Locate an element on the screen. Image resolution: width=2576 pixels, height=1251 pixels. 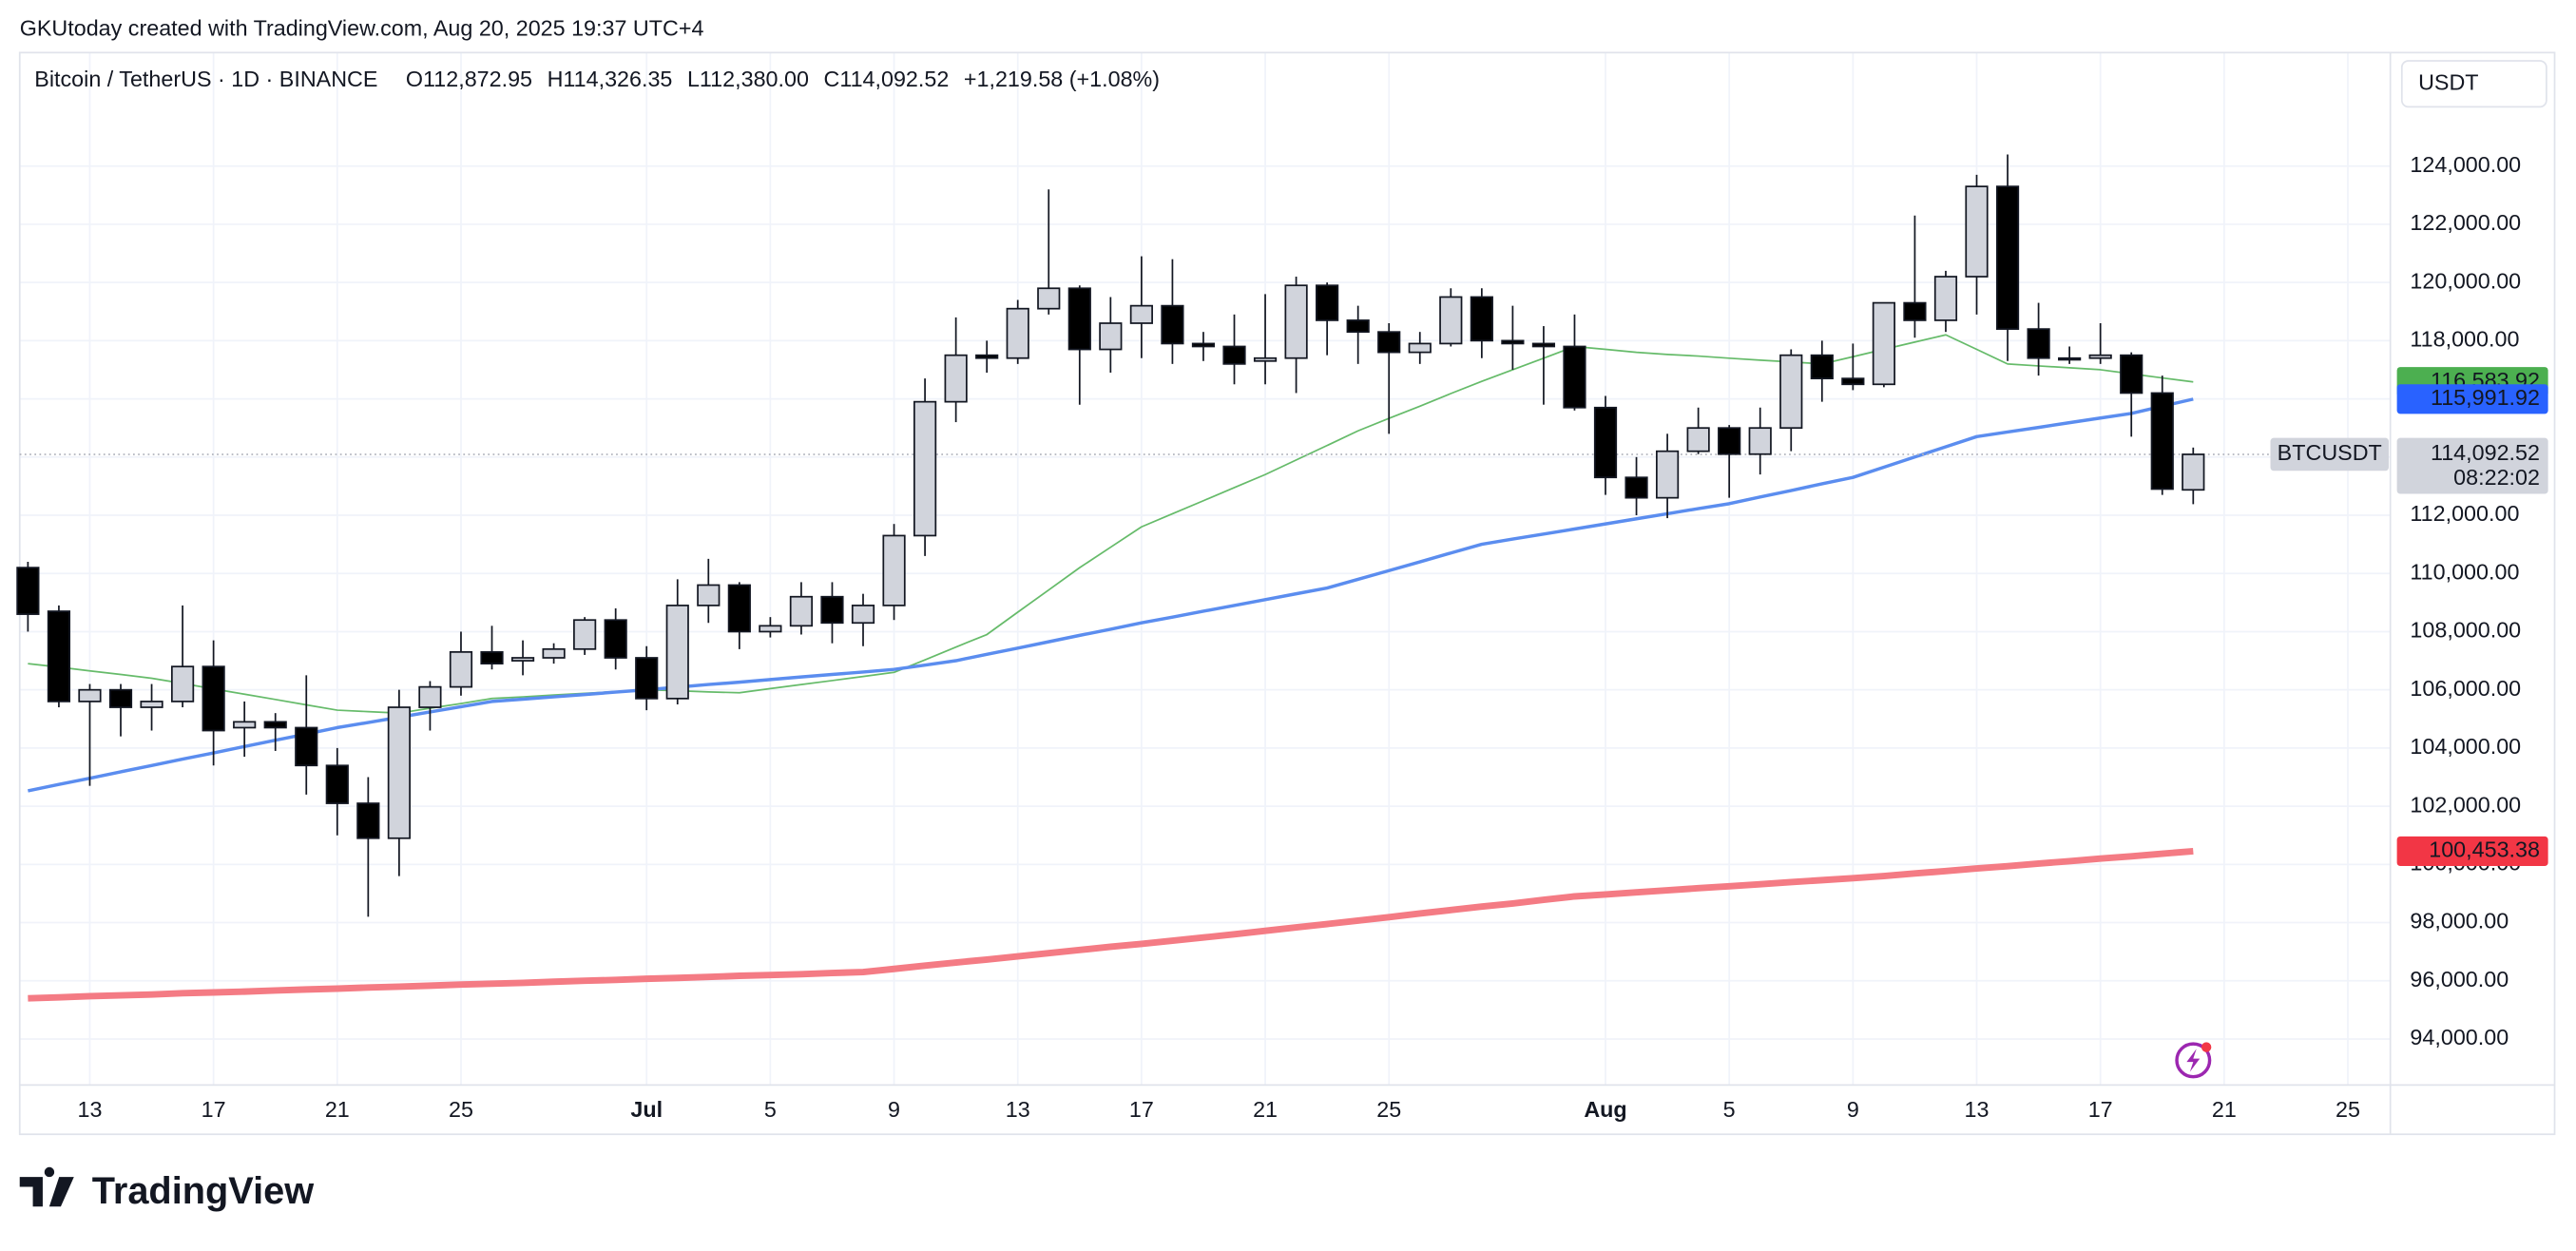
price-label: 115,991.92 is located at coordinates (2485, 397).